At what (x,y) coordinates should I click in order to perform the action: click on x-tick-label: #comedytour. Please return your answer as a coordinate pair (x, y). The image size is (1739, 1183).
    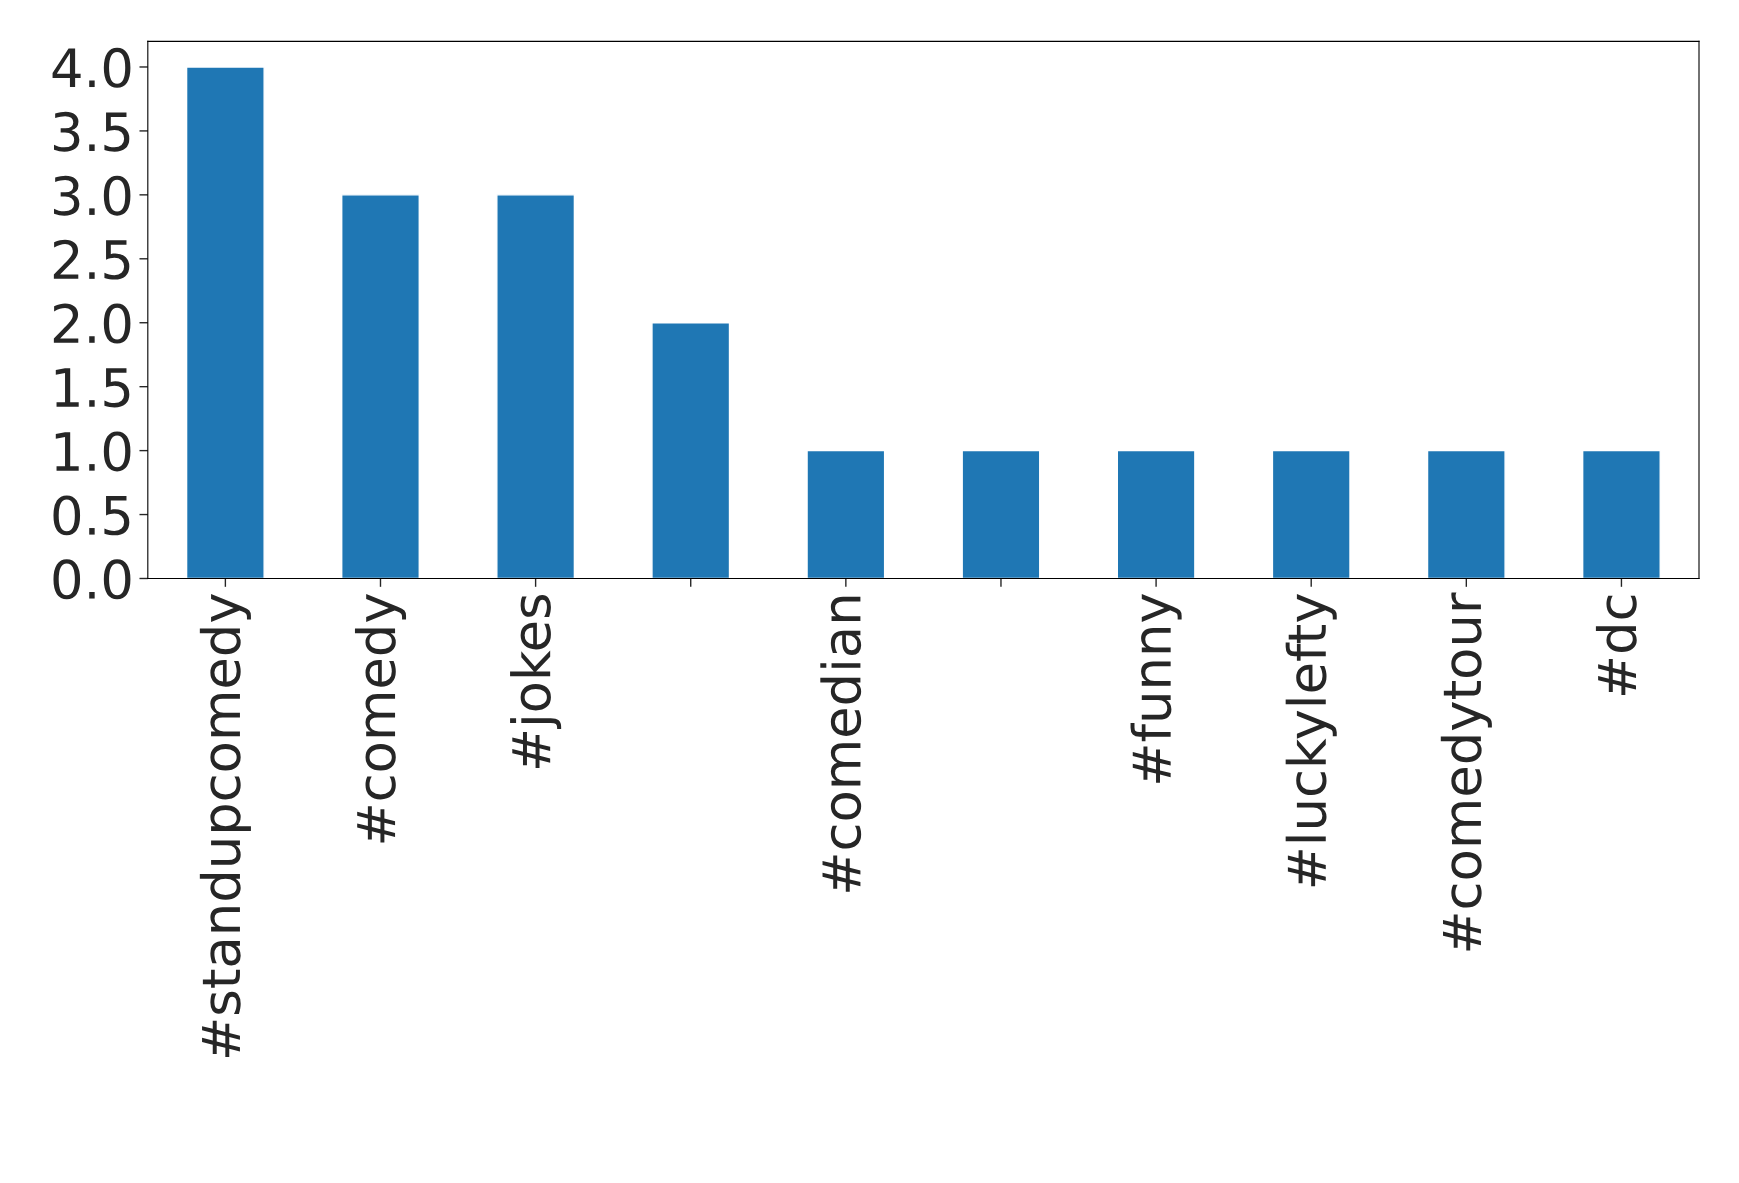
    Looking at the image, I should click on (1466, 771).